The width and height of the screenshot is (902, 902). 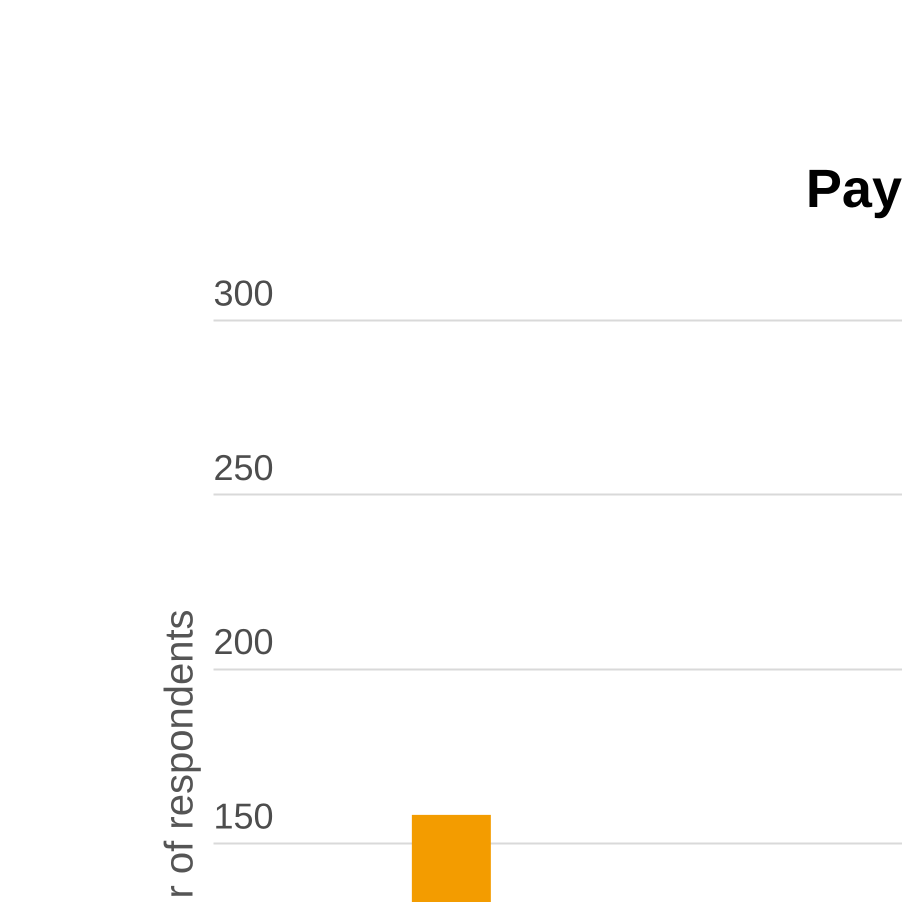 What do you see at coordinates (854, 189) in the screenshot?
I see `chart-title: Pay` at bounding box center [854, 189].